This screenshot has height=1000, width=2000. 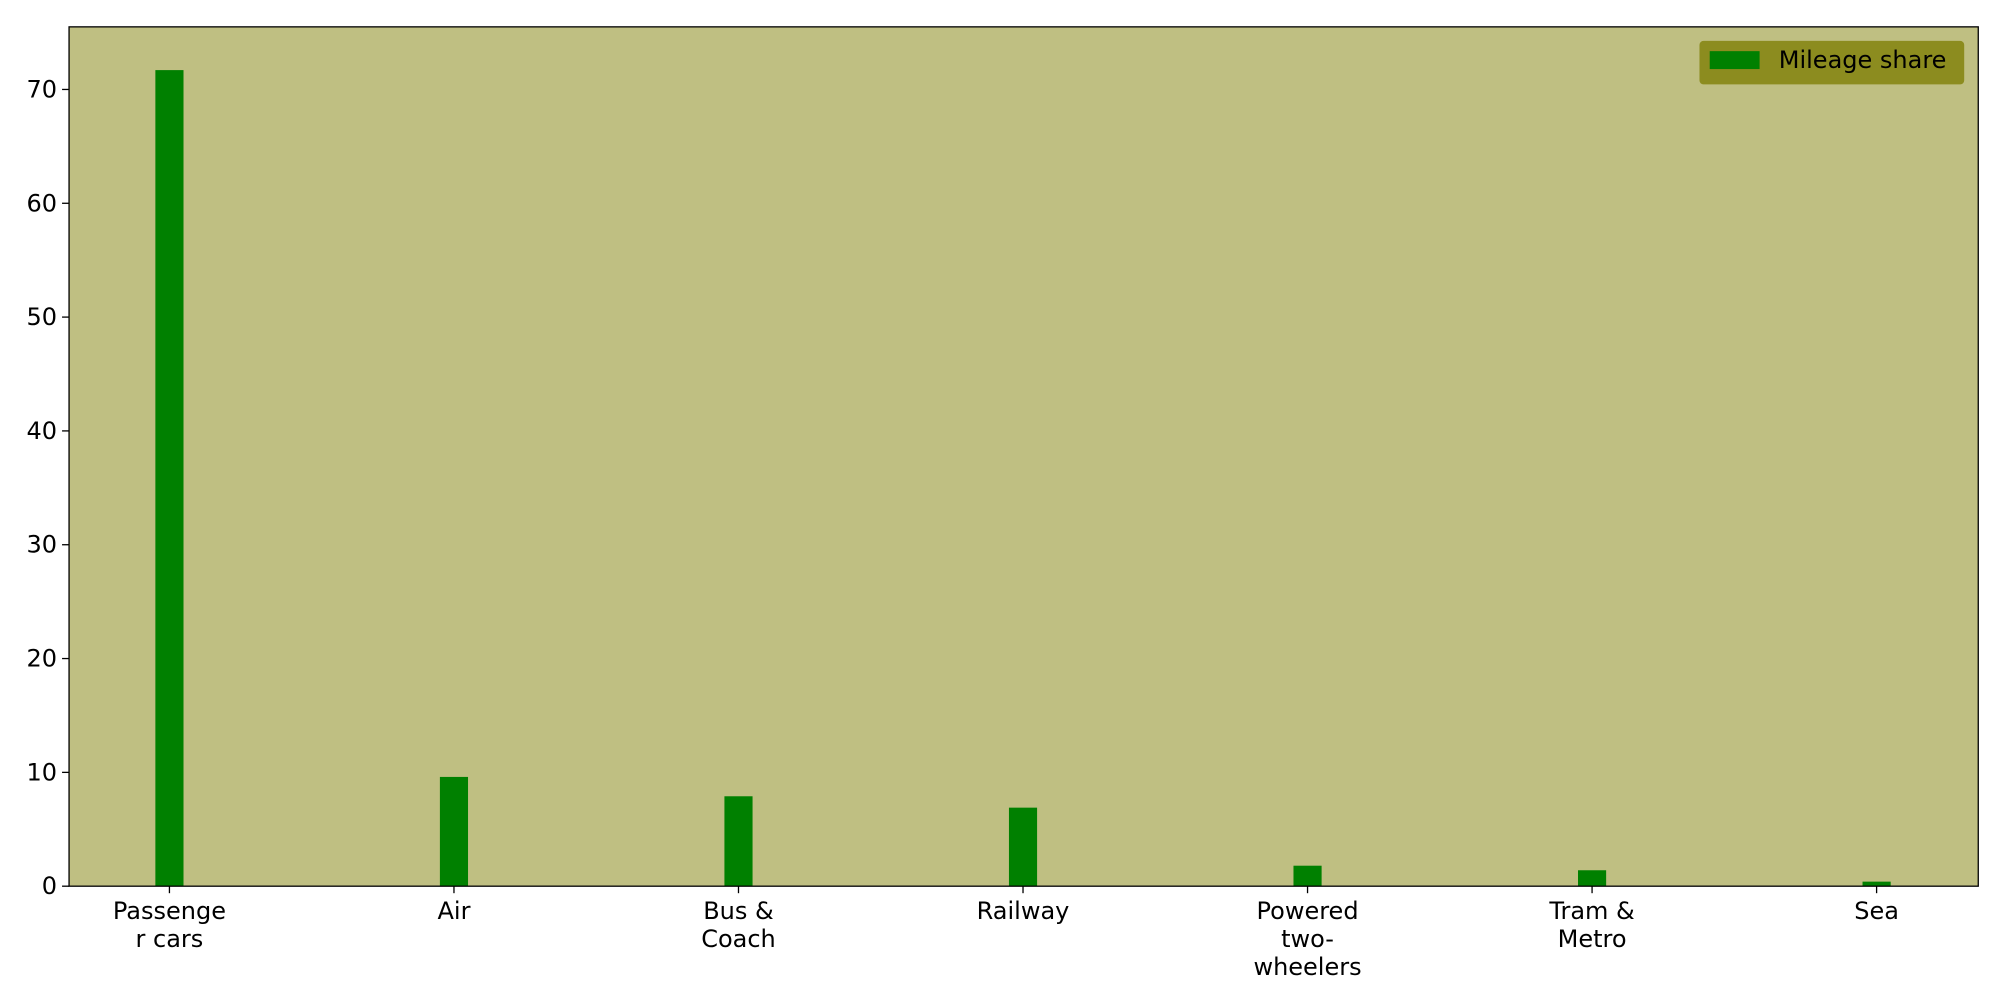 I want to click on y-tick-label: 50, so click(x=42, y=317).